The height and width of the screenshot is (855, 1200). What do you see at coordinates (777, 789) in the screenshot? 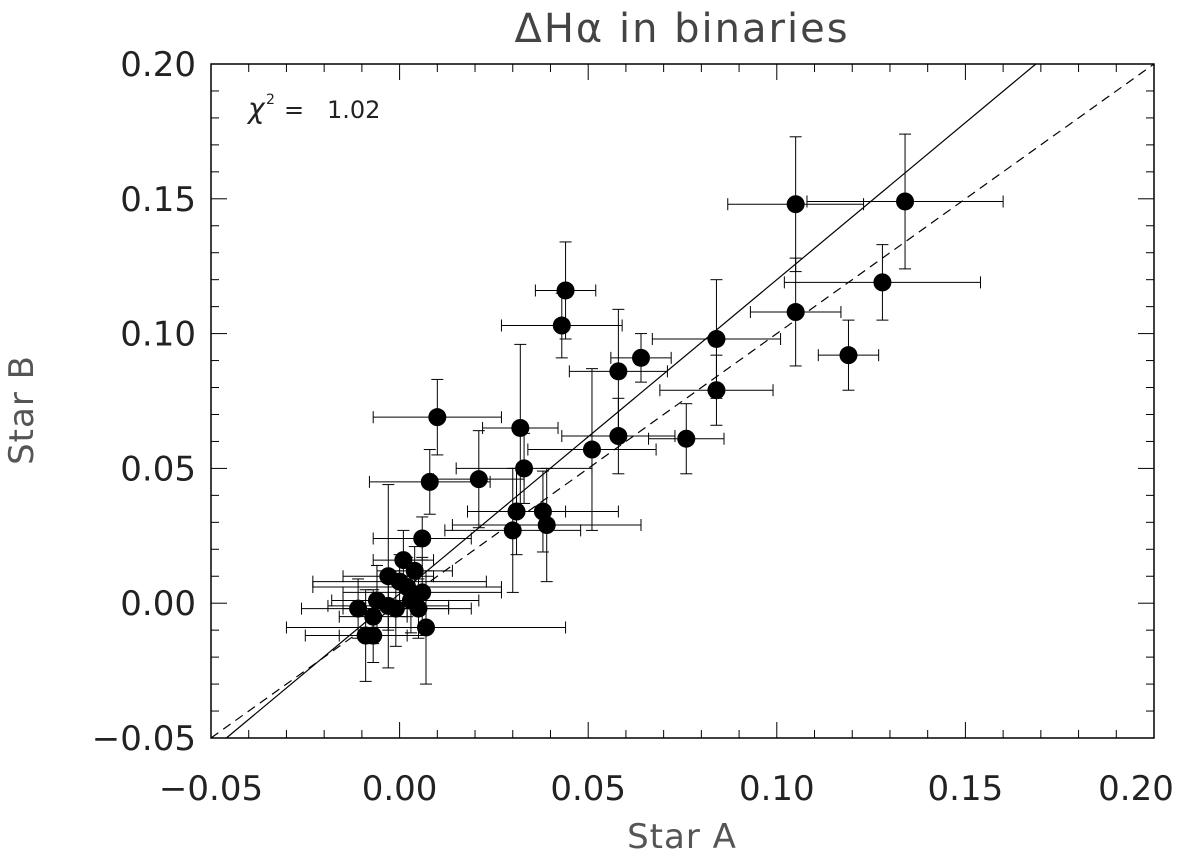
I see `x-tick-label: 0.10` at bounding box center [777, 789].